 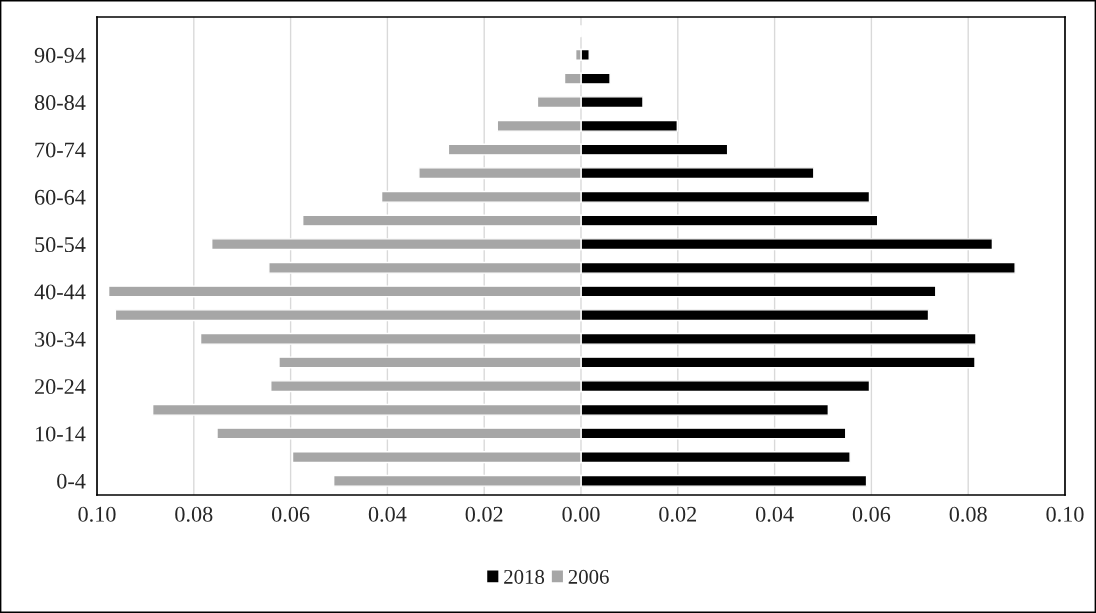 What do you see at coordinates (524, 576) in the screenshot?
I see `legend-label: 2018` at bounding box center [524, 576].